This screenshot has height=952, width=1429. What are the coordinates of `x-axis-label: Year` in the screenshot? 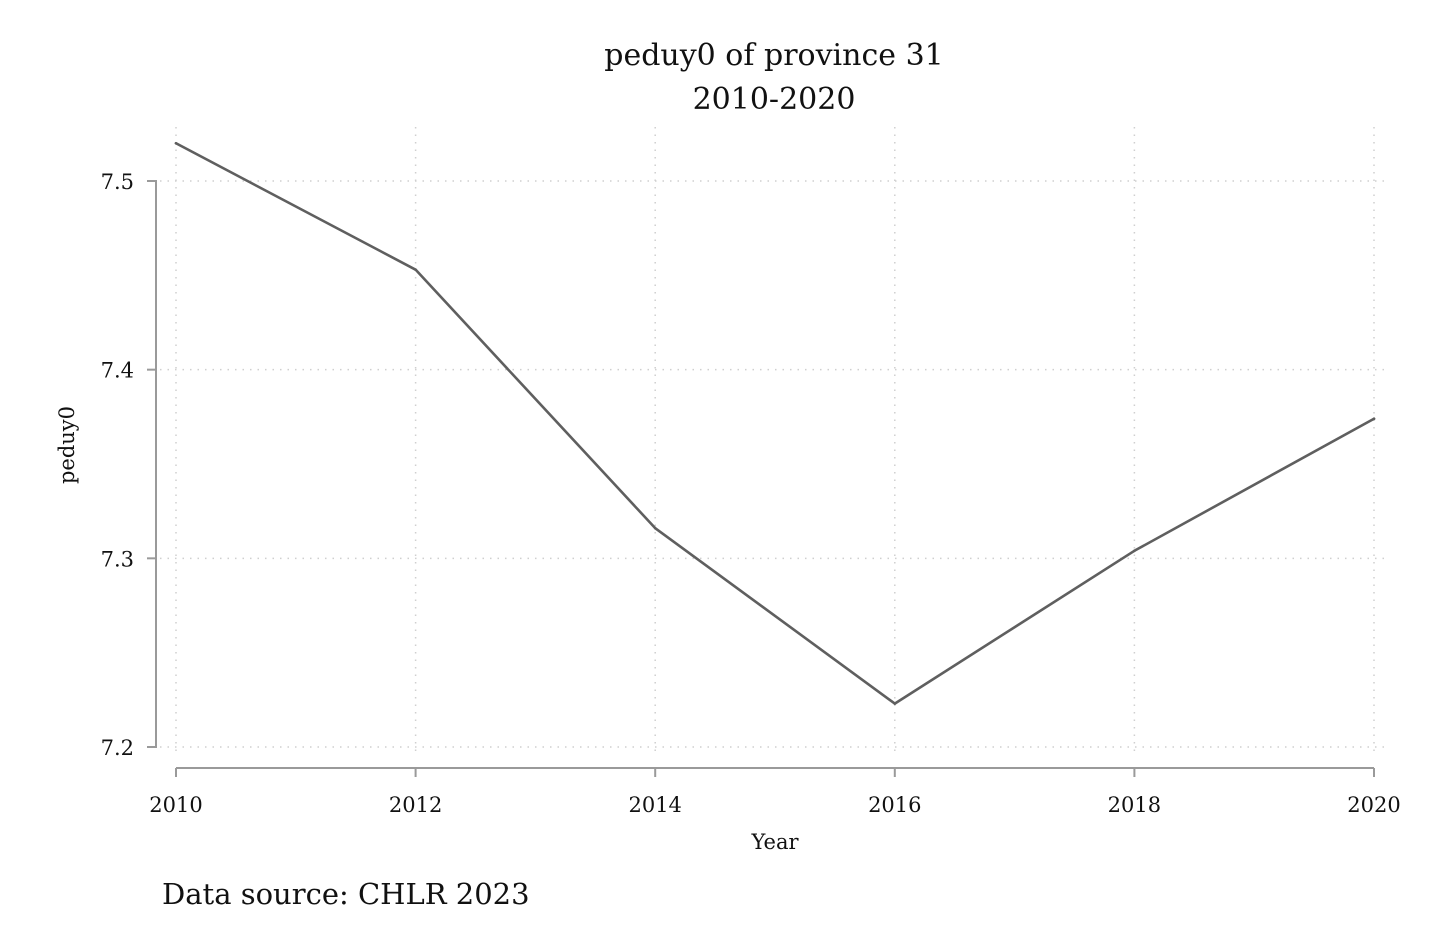 It's located at (774, 842).